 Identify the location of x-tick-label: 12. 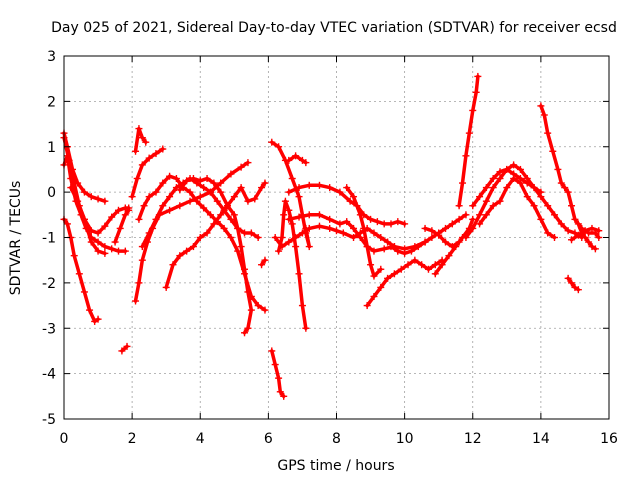
(473, 439).